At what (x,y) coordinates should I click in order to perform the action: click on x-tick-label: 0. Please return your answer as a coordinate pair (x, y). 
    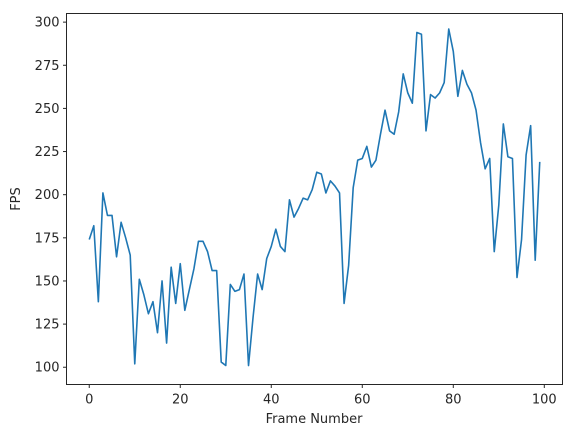
    Looking at the image, I should click on (89, 400).